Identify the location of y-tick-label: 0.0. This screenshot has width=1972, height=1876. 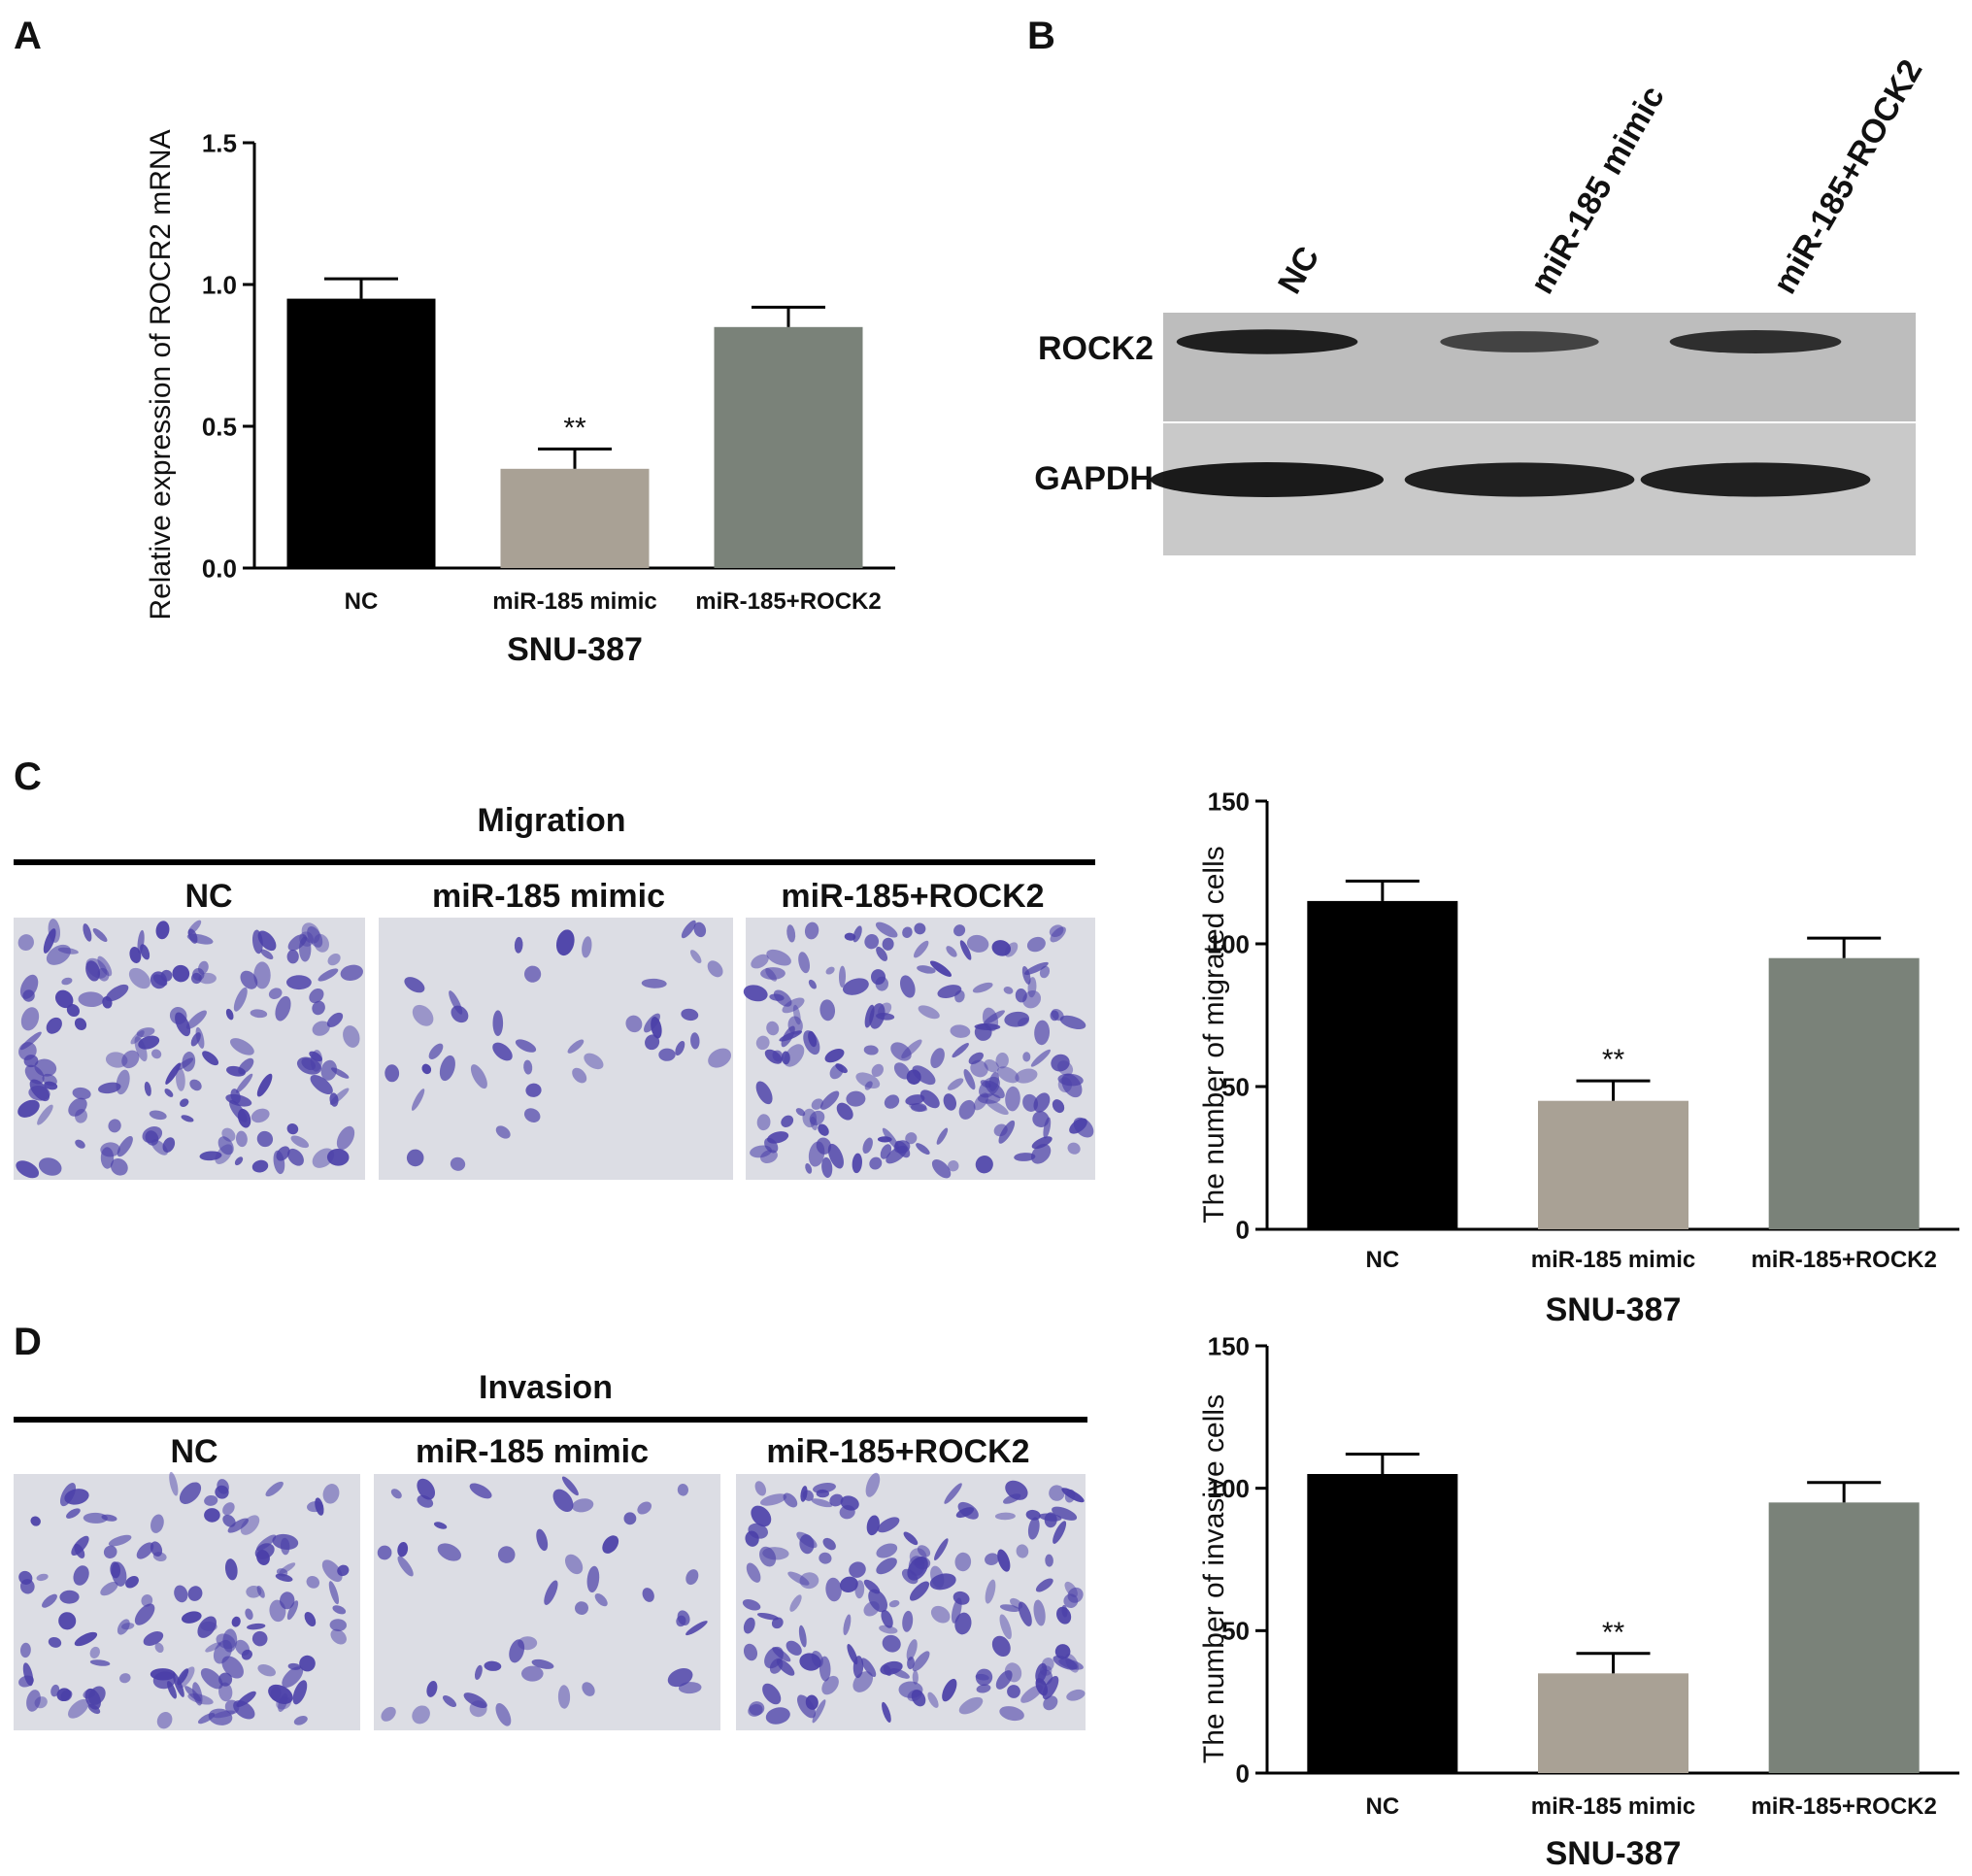
(219, 568).